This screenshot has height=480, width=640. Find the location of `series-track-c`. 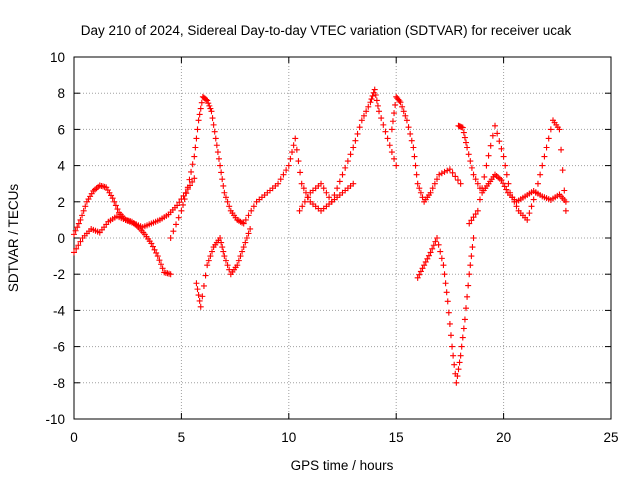

series-track-c is located at coordinates (207, 167).